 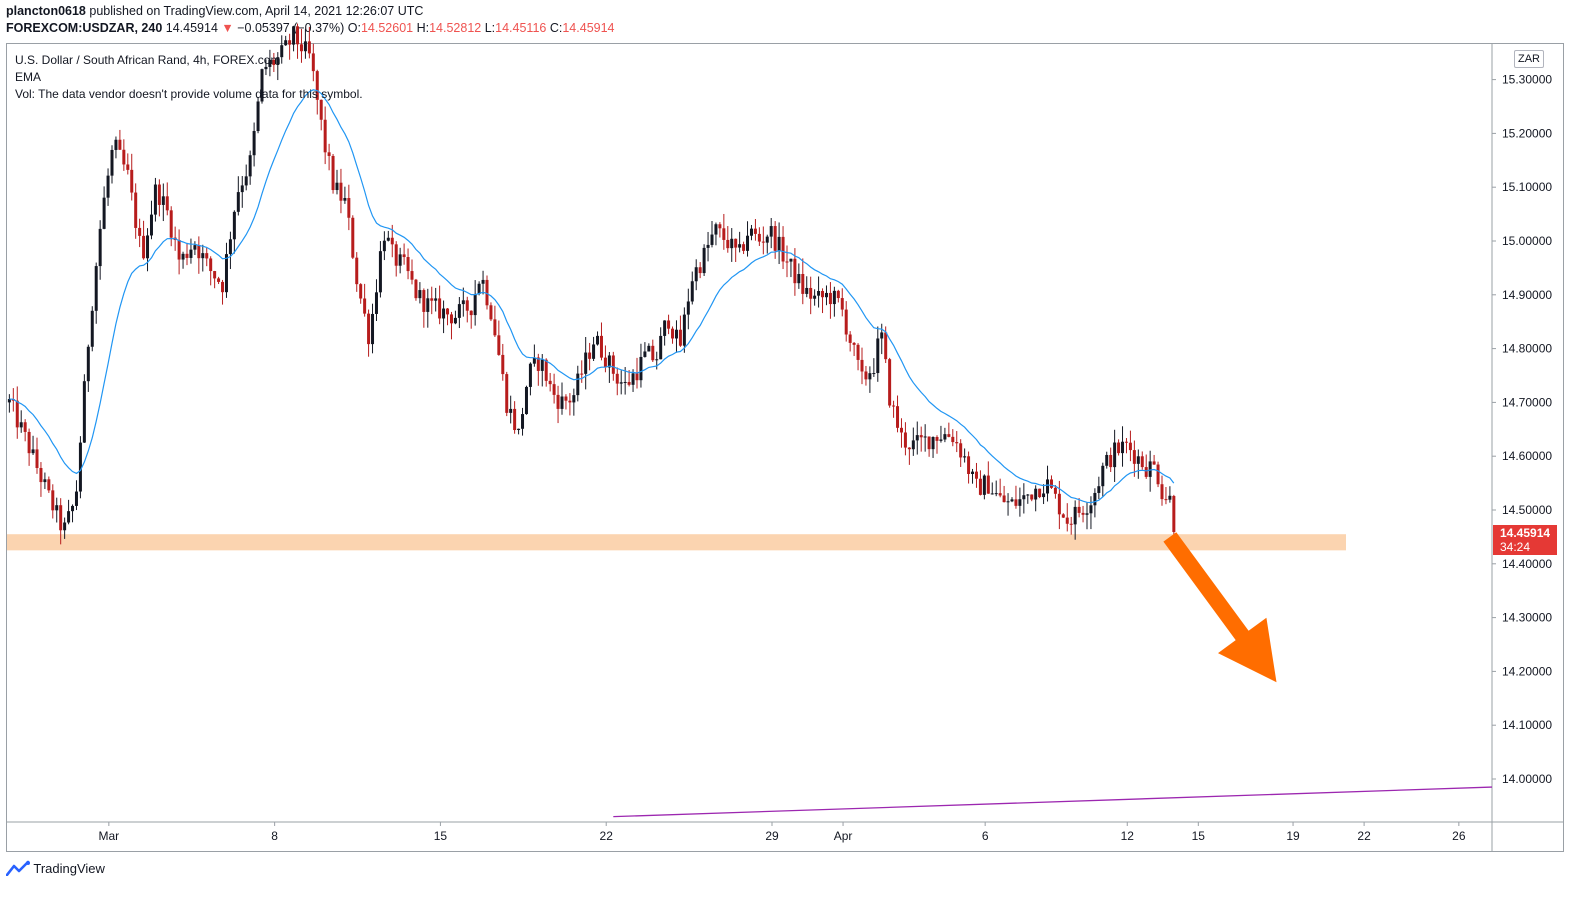 I want to click on tradingview-brand: TradingView, so click(x=69, y=868).